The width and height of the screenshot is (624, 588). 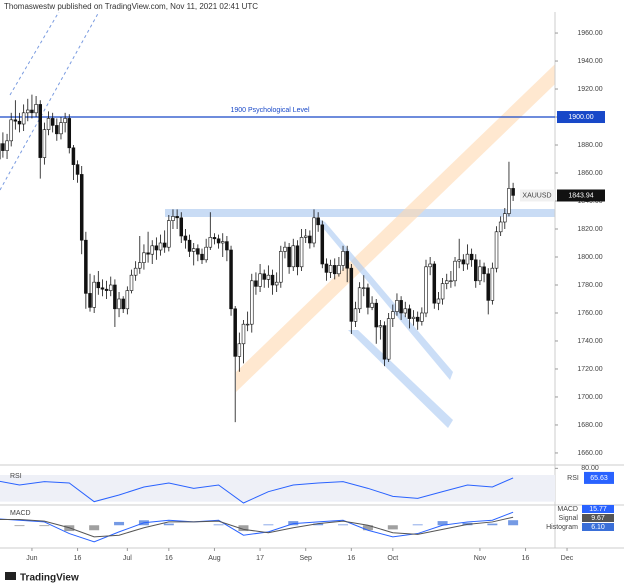 What do you see at coordinates (589, 173) in the screenshot?
I see `y-tick-label: 1860.00` at bounding box center [589, 173].